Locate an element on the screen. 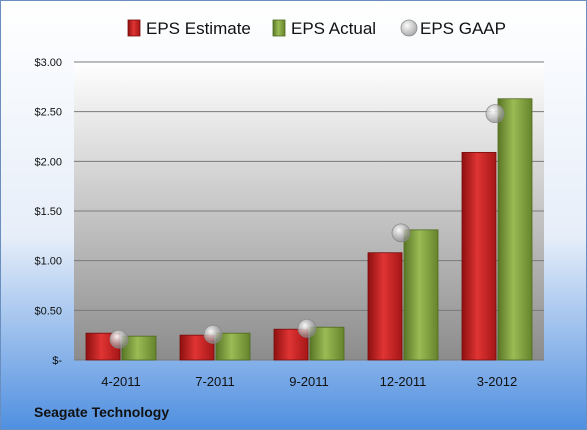  y-tick-label: $3.00 is located at coordinates (48, 63).